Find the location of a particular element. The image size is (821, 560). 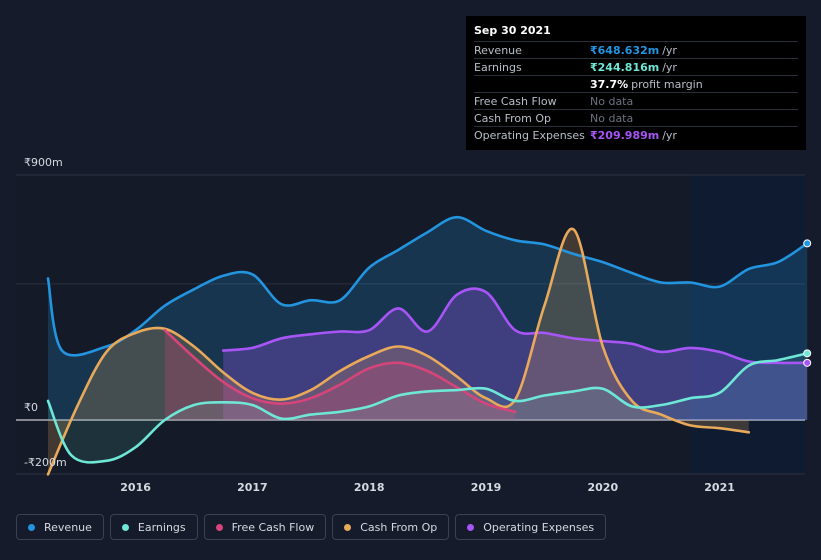

tooltip-row: Earnings ₹244.816m/yr is located at coordinates (636, 66).